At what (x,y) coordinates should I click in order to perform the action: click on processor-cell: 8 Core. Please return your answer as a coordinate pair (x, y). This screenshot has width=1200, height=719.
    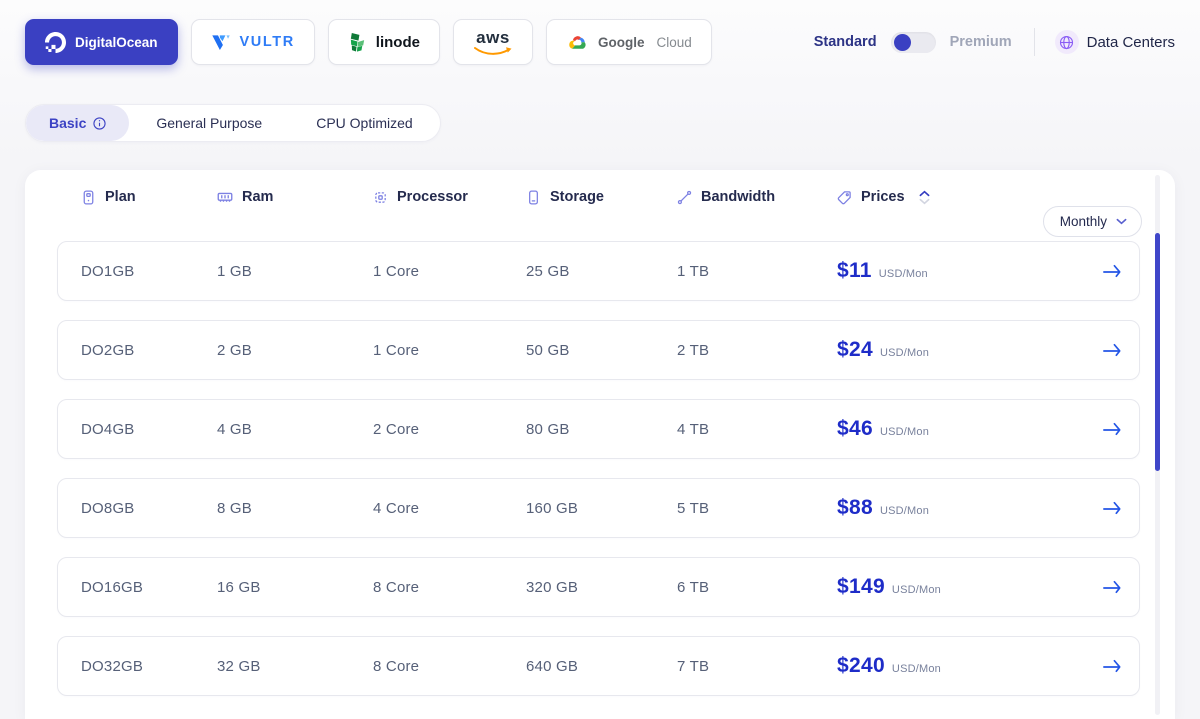
    Looking at the image, I should click on (396, 666).